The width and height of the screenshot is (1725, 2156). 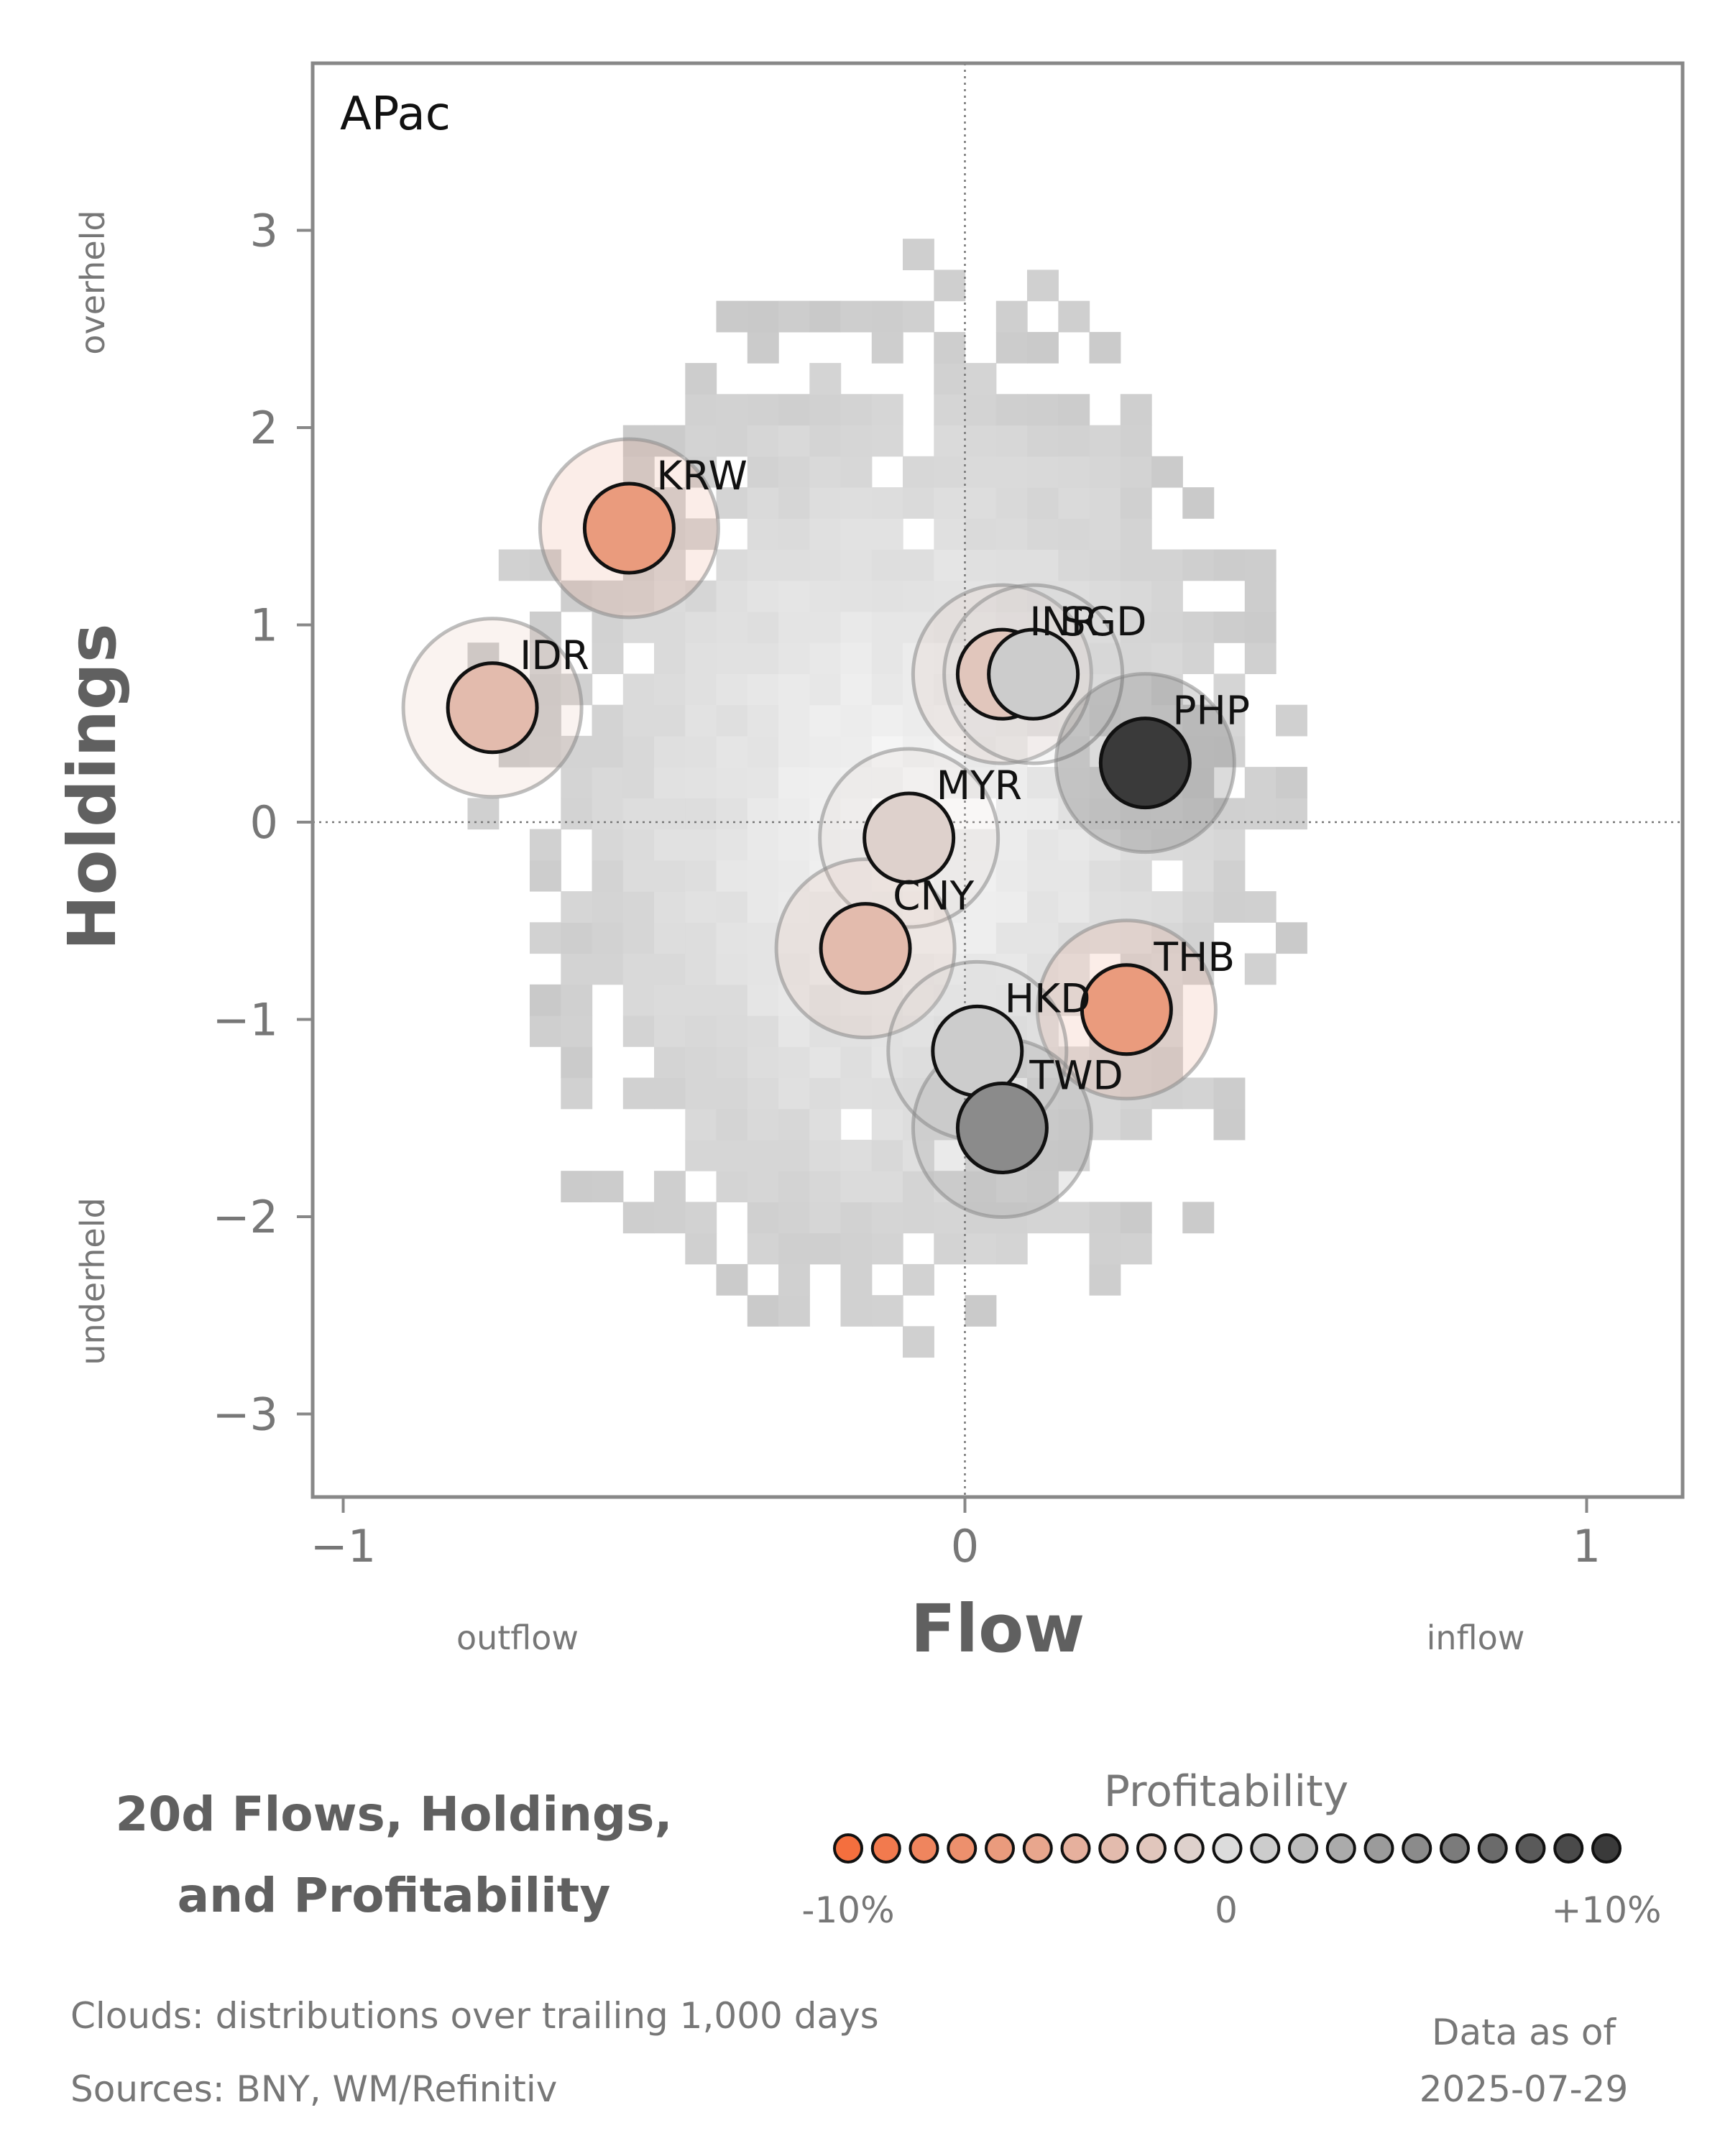 What do you see at coordinates (998, 1628) in the screenshot?
I see `x-axis-title: Flow` at bounding box center [998, 1628].